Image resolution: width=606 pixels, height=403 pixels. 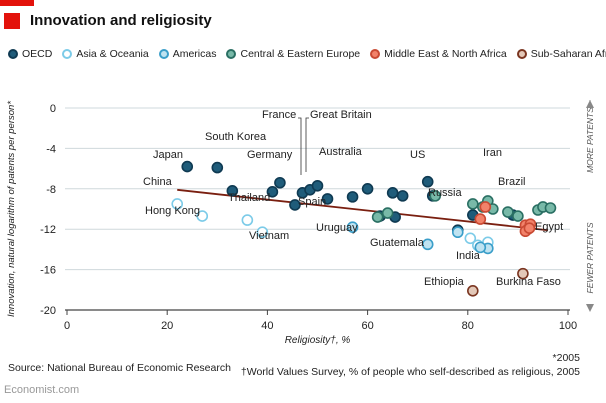 I want to click on legend-label: Middle East & North Africa, so click(x=445, y=54).